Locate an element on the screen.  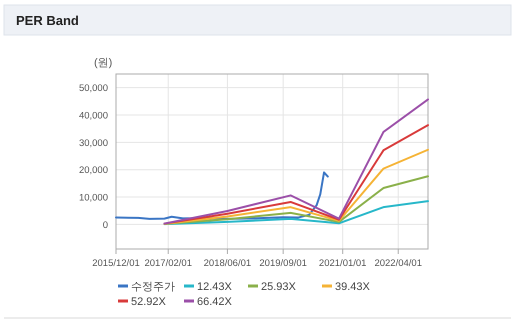
y-tick-label: 10,000 is located at coordinates (93, 198).